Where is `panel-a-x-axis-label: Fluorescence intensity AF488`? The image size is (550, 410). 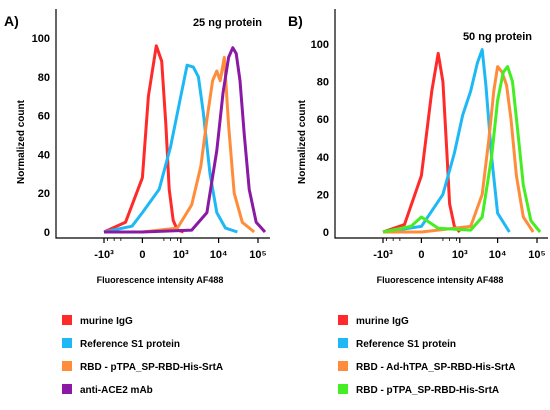
panel-a-x-axis-label: Fluorescence intensity AF488 is located at coordinates (160, 280).